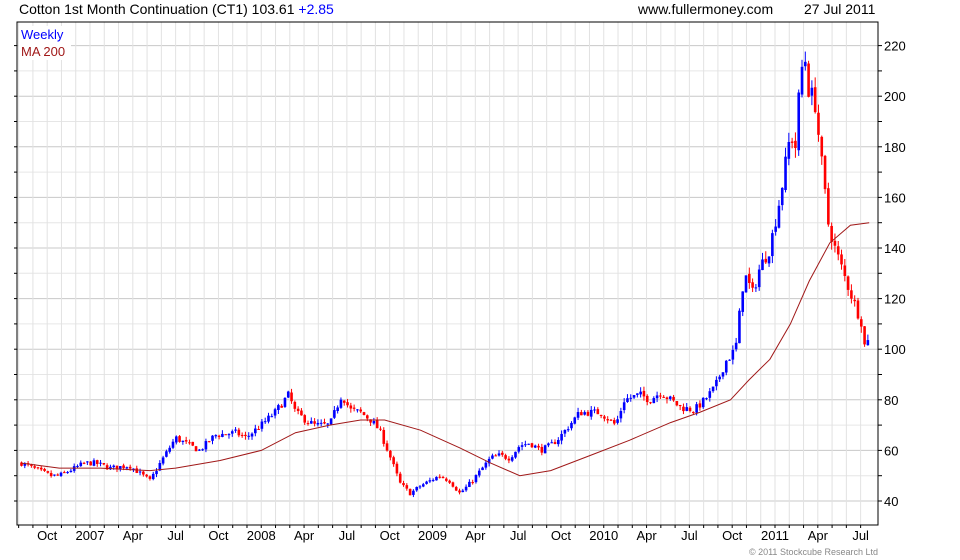  Describe the element at coordinates (432, 535) in the screenshot. I see `x-tick-label: 2009` at that location.